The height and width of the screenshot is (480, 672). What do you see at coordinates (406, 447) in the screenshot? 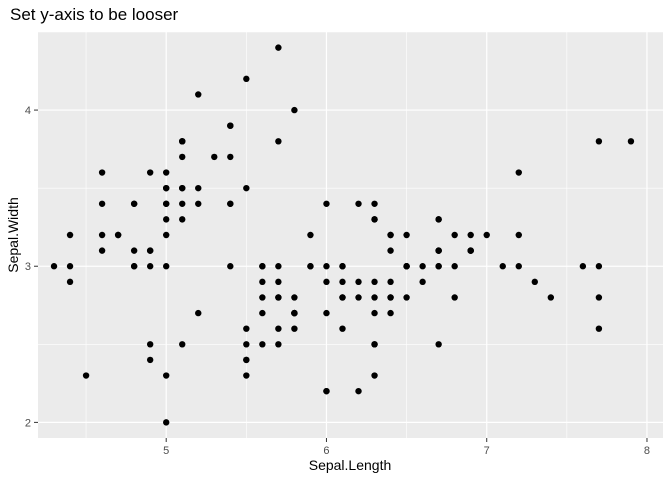
I see `x-axis-ticks: 5 6 7 8` at bounding box center [406, 447].